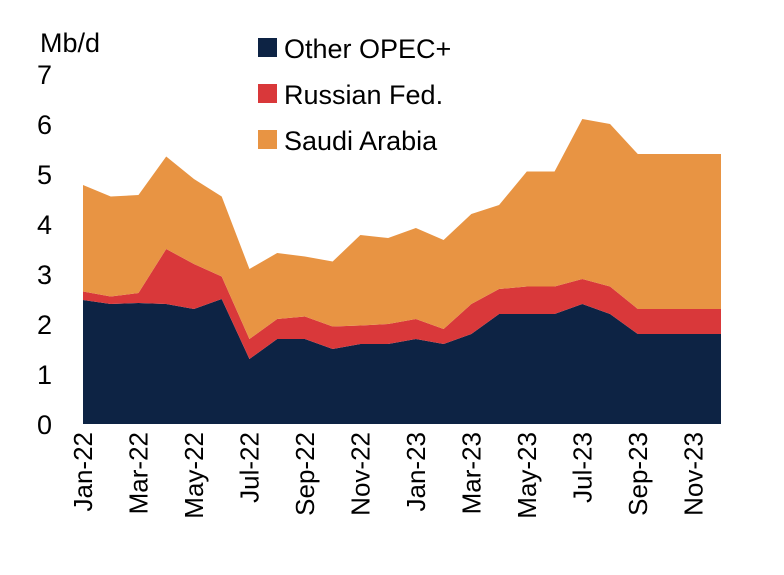 The width and height of the screenshot is (784, 575). What do you see at coordinates (70, 43) in the screenshot?
I see `y-axis-unit-label: Mb/d` at bounding box center [70, 43].